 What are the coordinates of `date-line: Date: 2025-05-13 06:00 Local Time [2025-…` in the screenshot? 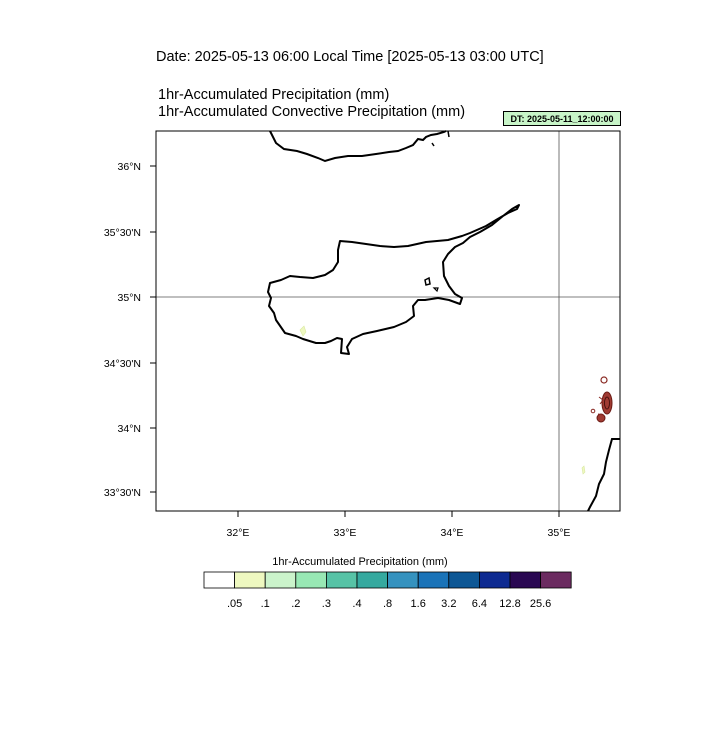 It's located at (350, 57).